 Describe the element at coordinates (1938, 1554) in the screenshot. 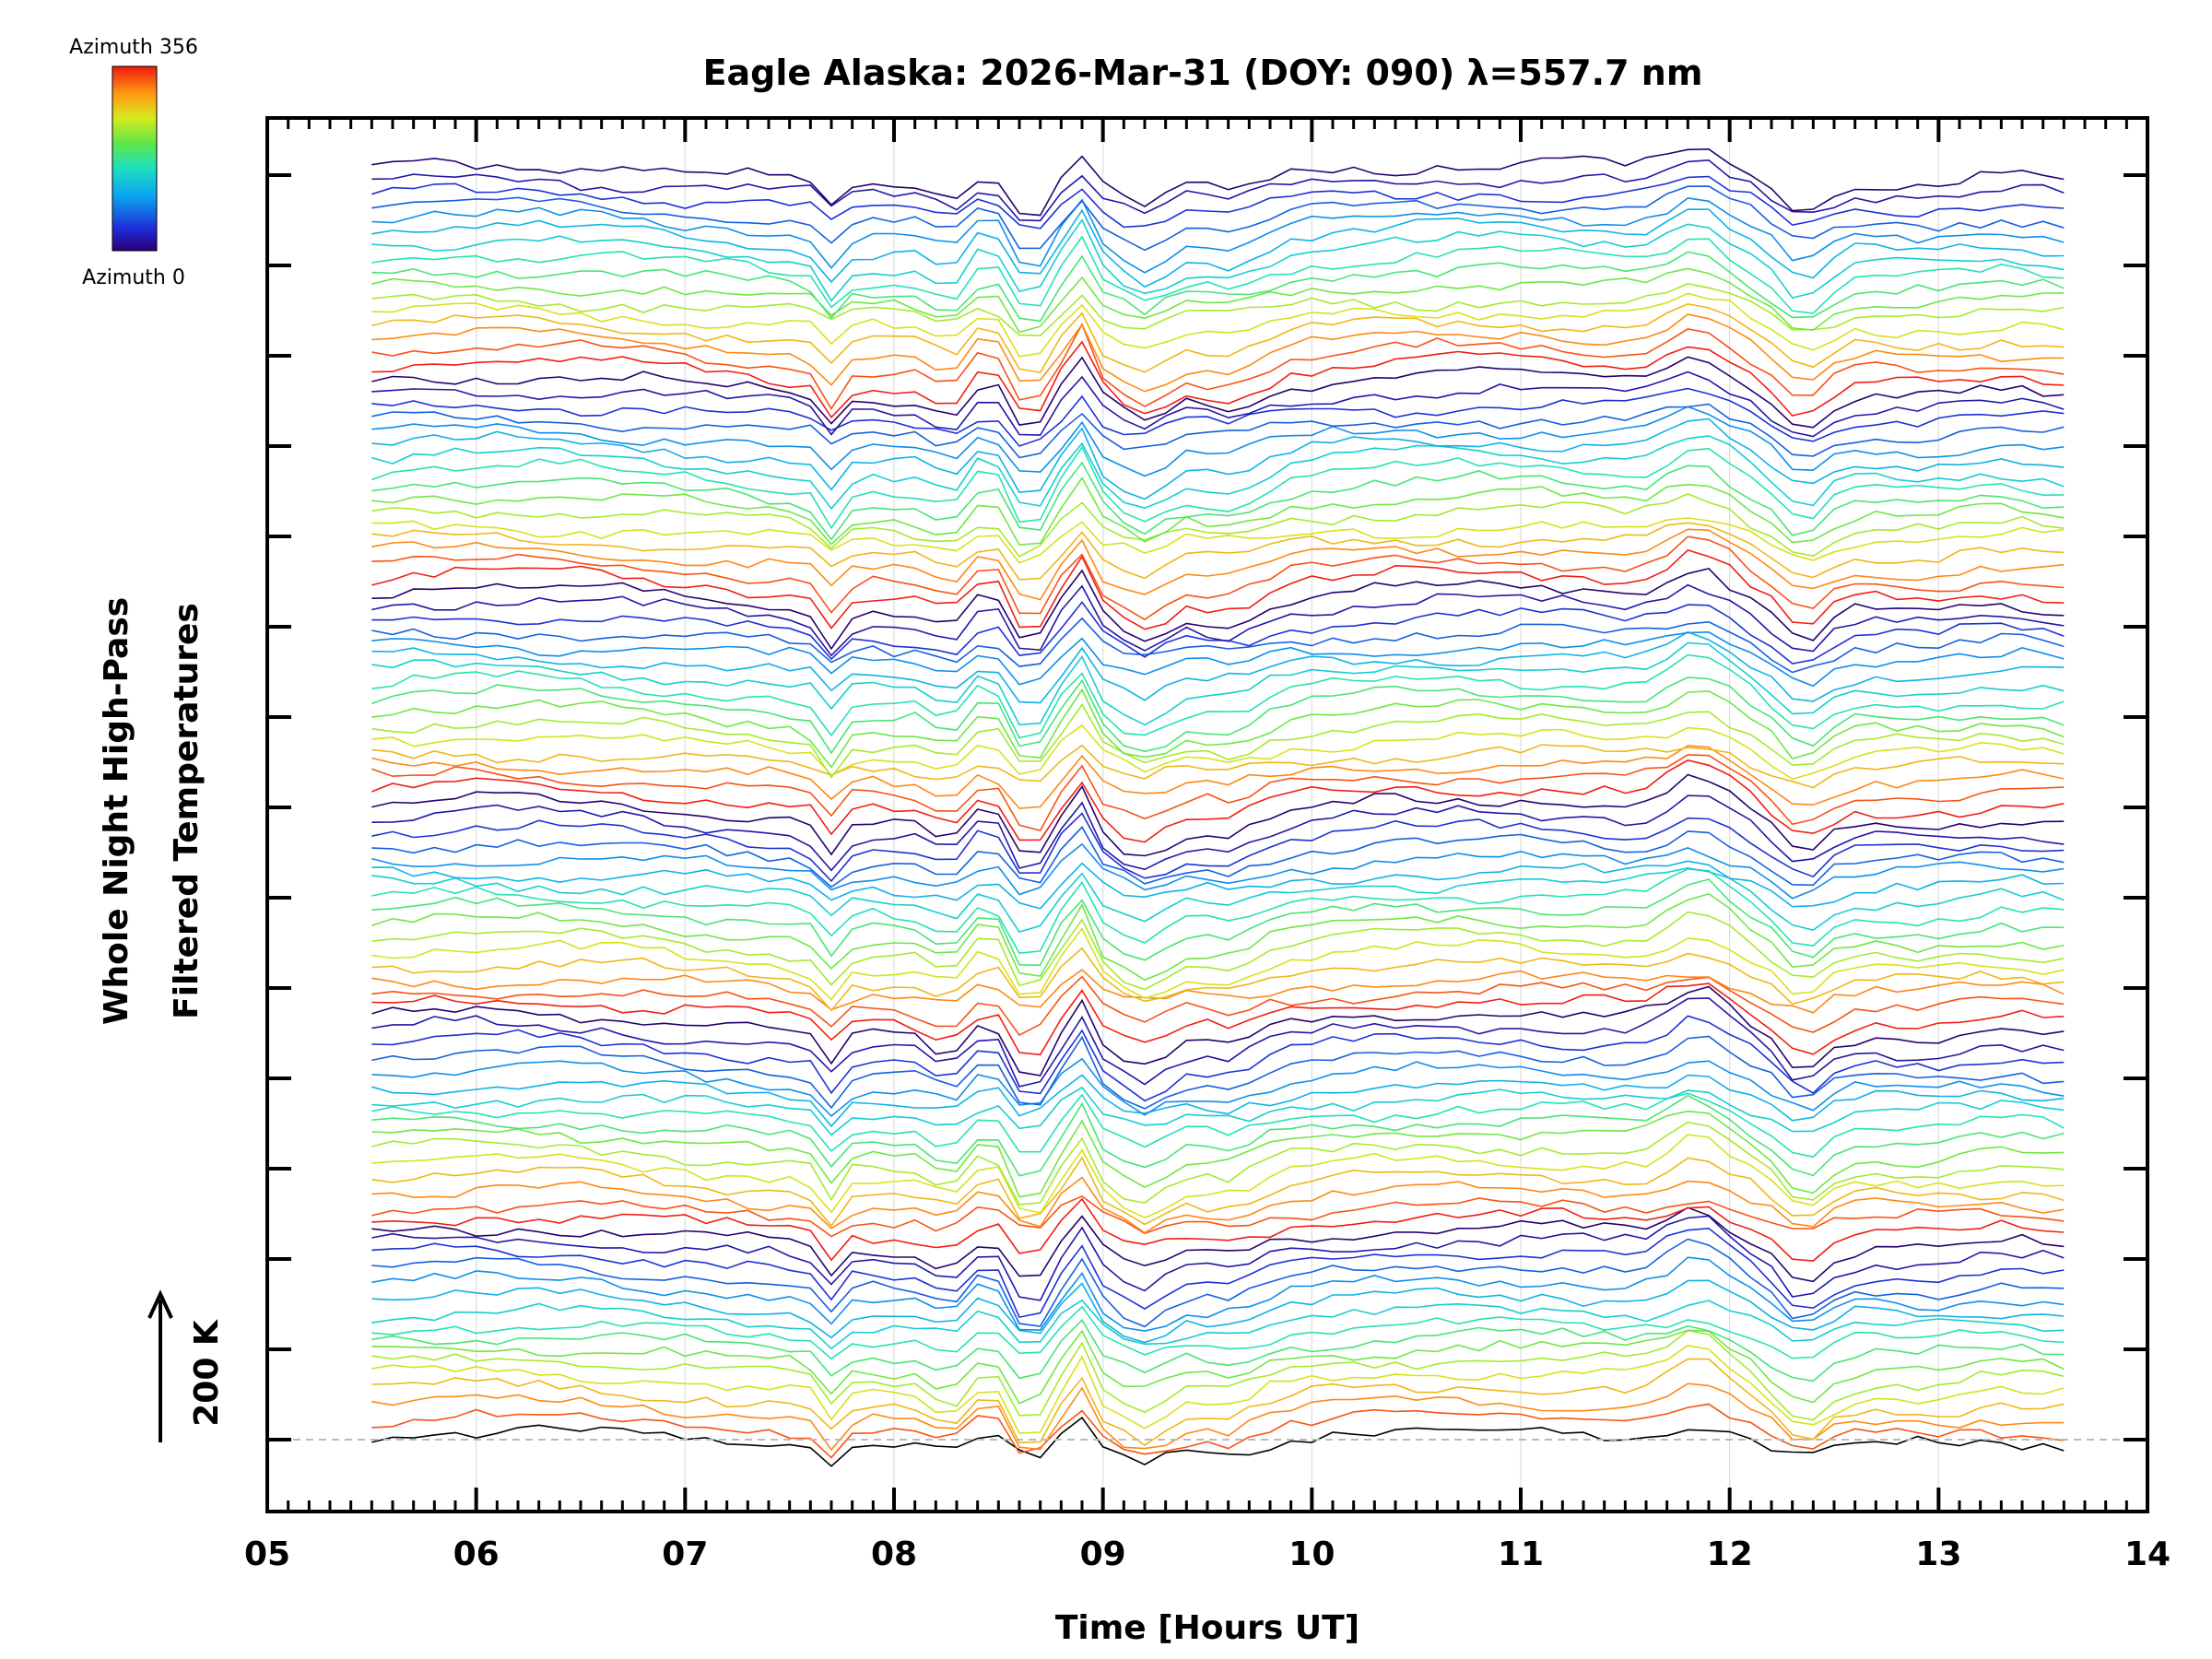

I see `x-tick-label: 13` at that location.